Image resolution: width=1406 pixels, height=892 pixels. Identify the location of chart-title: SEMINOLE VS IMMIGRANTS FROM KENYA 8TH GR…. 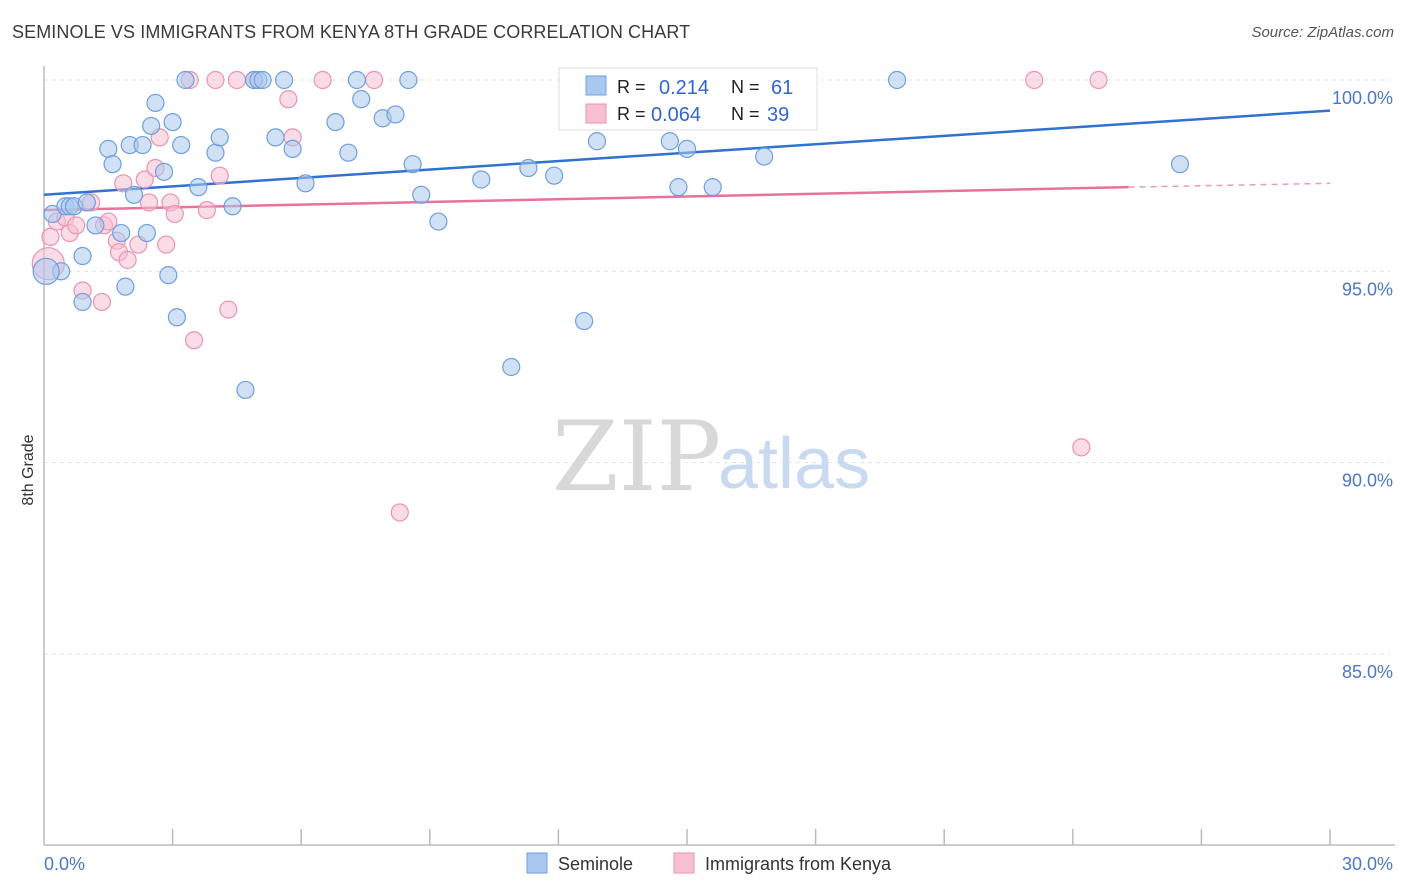
(351, 32).